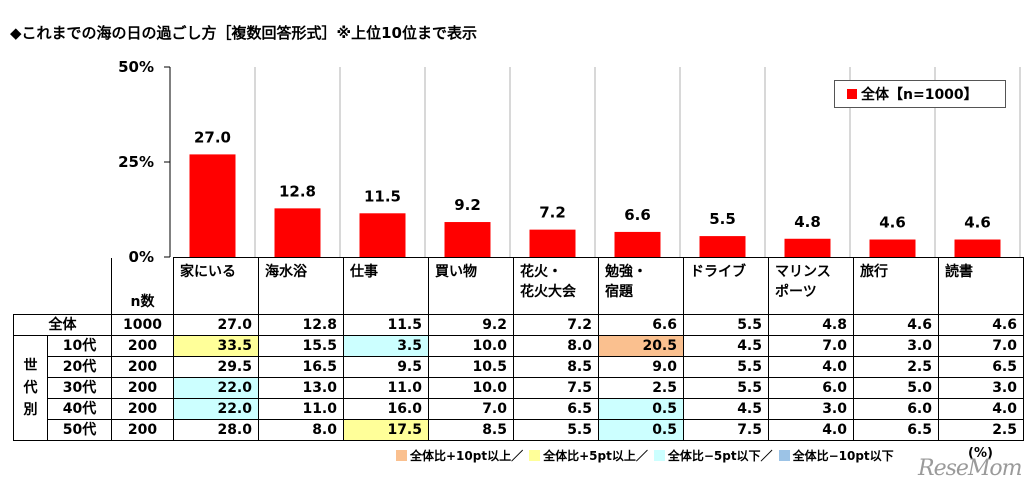 This screenshot has height=488, width=1032. Describe the element at coordinates (243, 33) in the screenshot. I see `chart-title: ◆これまでの海の日の過ごし方［複数回答形式］※上位10位まで表示` at that location.